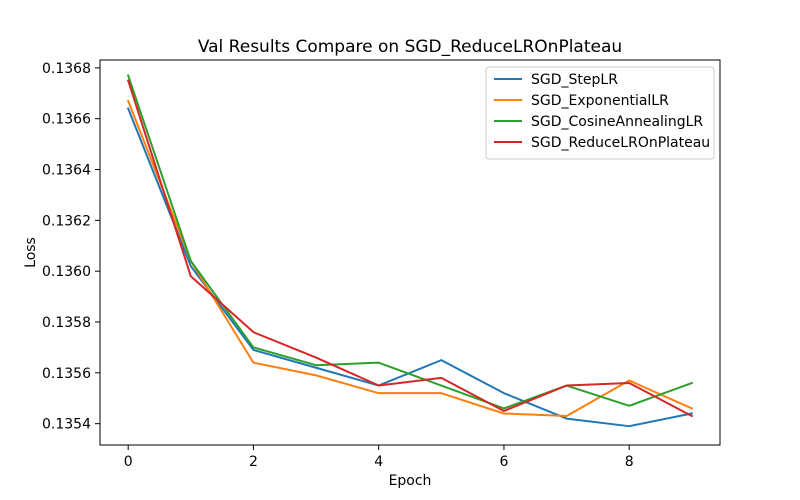 This screenshot has height=500, width=800. Describe the element at coordinates (378, 462) in the screenshot. I see `x-tick-label: 4` at that location.